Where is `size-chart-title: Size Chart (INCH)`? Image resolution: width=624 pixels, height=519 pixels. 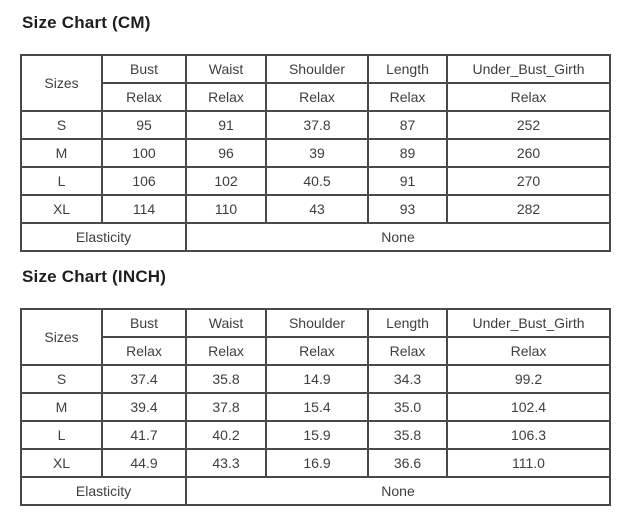 size-chart-title: Size Chart (INCH) is located at coordinates (94, 276).